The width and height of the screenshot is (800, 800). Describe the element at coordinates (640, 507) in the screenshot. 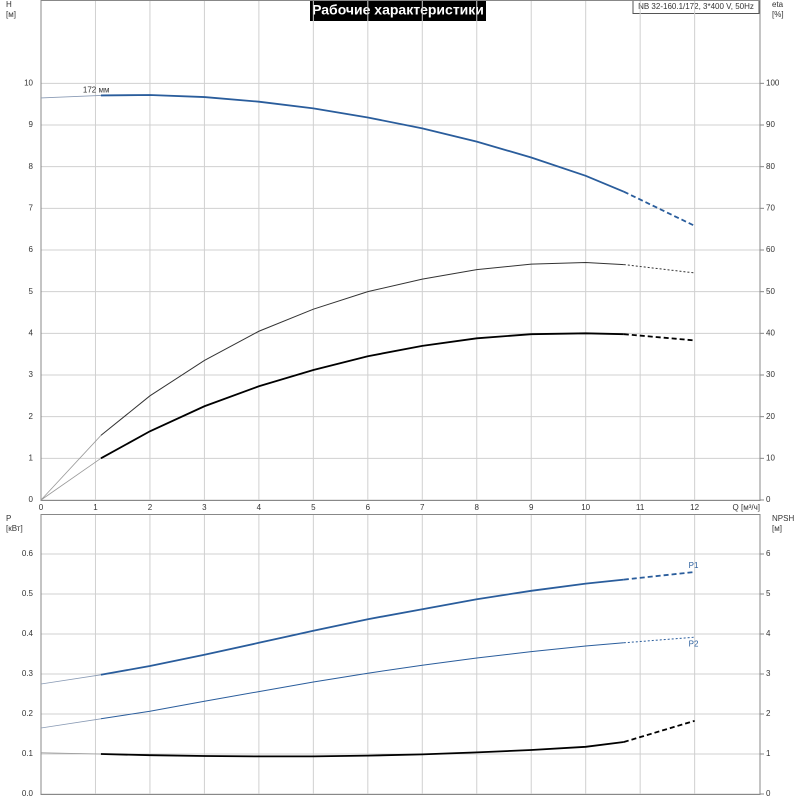

I see `x-tick-label: 11` at that location.